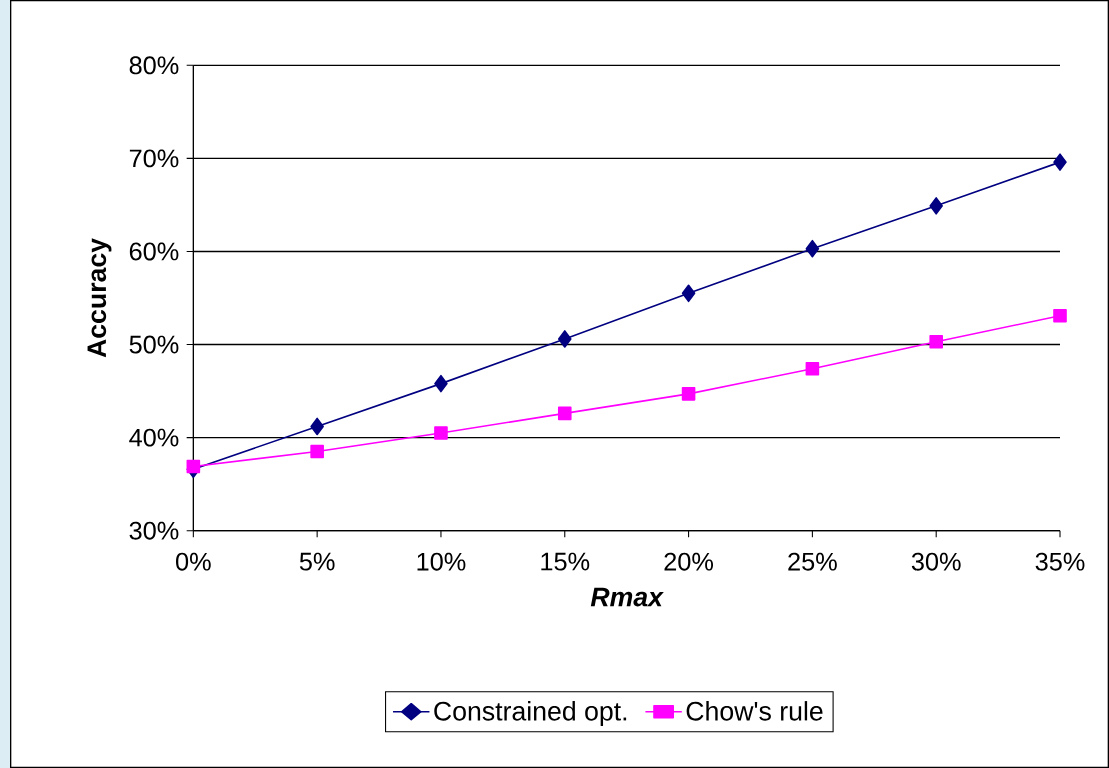 The height and width of the screenshot is (768, 1109). What do you see at coordinates (812, 561) in the screenshot?
I see `x-tick-label: 25%` at bounding box center [812, 561].